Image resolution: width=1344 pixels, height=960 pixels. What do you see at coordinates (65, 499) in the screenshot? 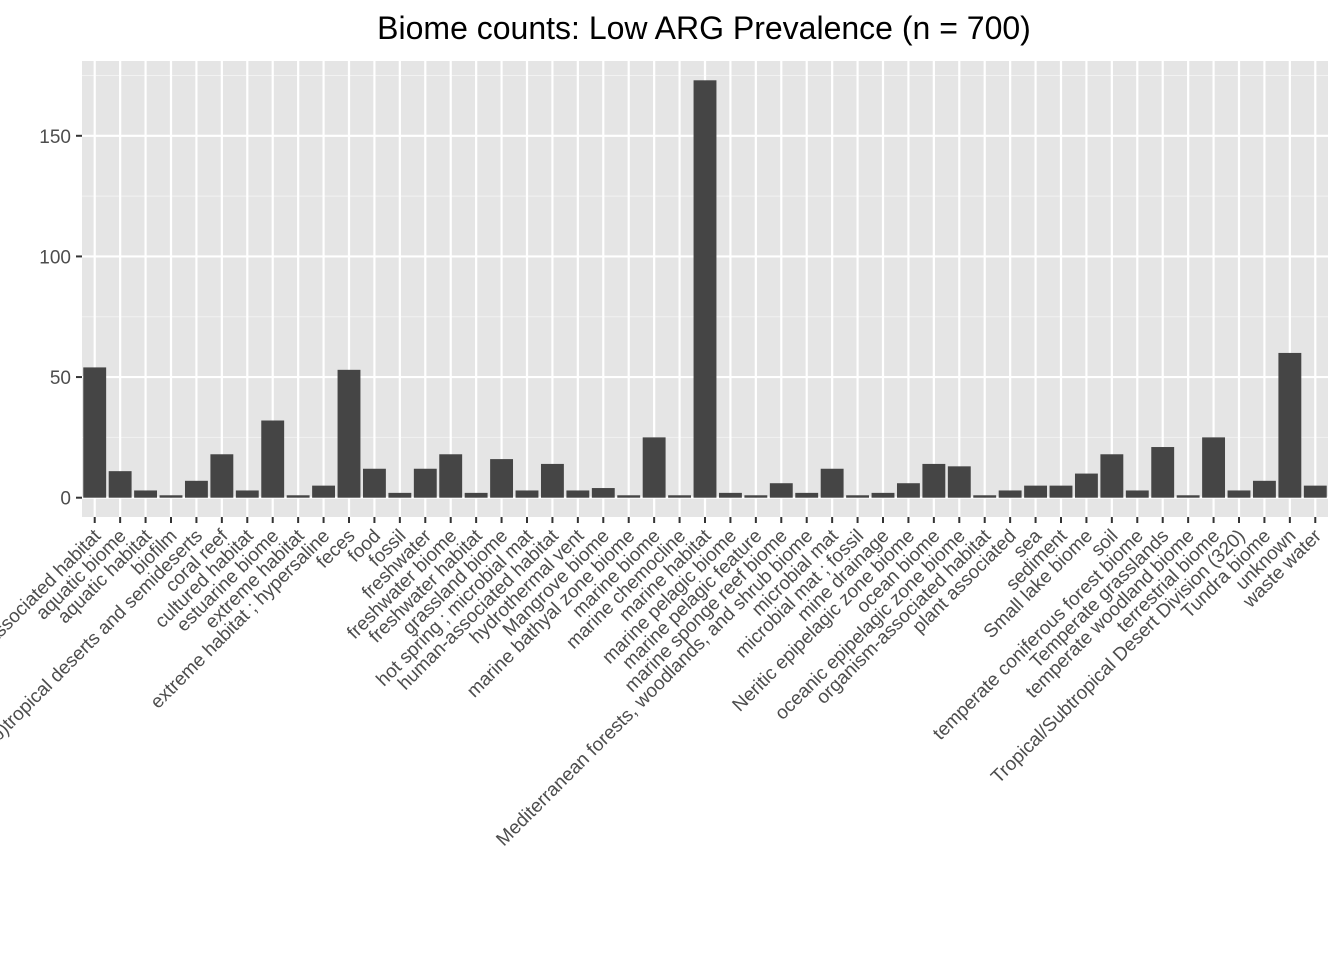
I see `y-tick-label: 0` at bounding box center [65, 499].